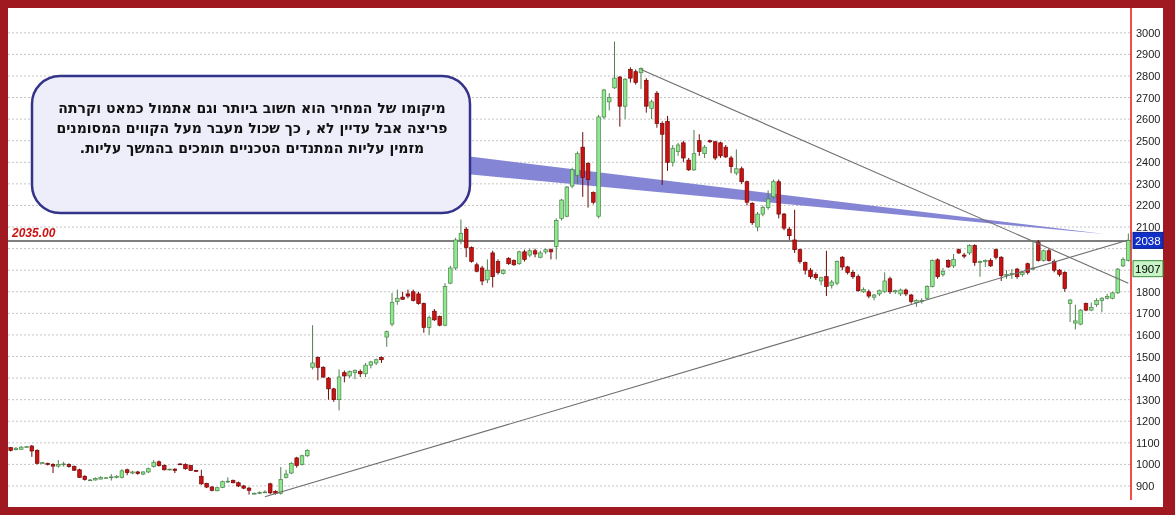 The image size is (1175, 515). What do you see at coordinates (1148, 140) in the screenshot?
I see `y-tick-label: 2500` at bounding box center [1148, 140].